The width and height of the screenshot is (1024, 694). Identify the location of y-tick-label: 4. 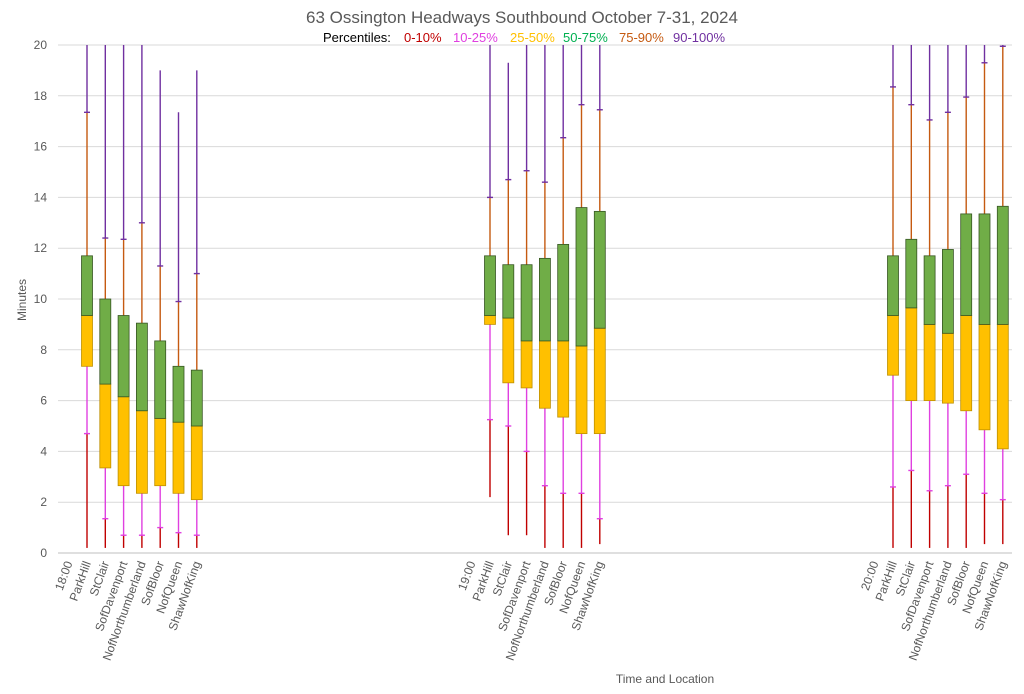
(43, 451).